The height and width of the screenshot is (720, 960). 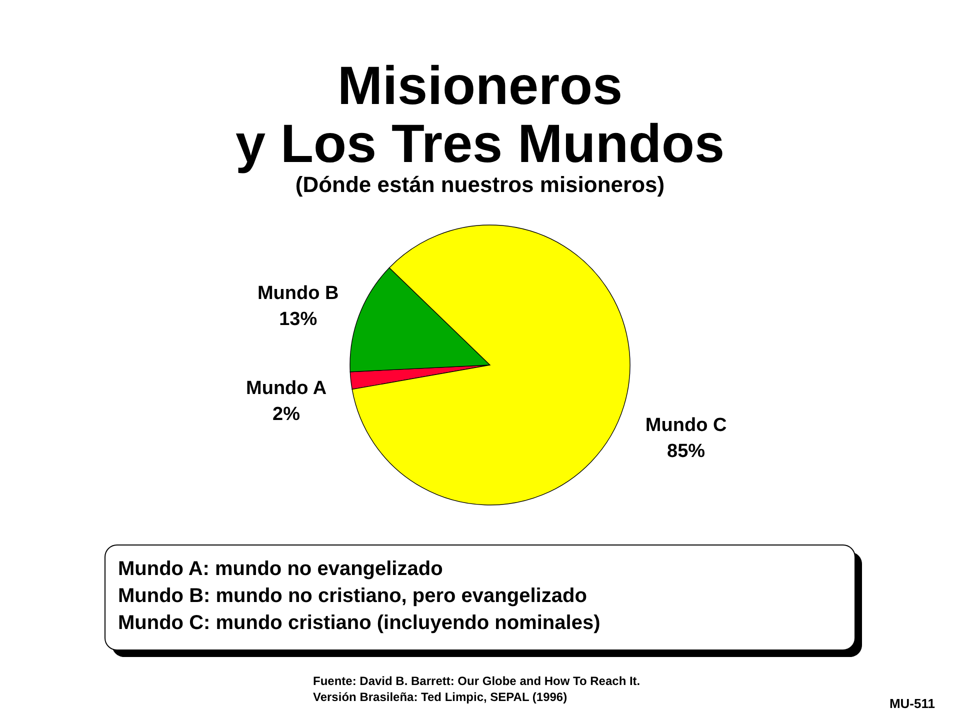 What do you see at coordinates (286, 388) in the screenshot?
I see `slice-label: Mundo A` at bounding box center [286, 388].